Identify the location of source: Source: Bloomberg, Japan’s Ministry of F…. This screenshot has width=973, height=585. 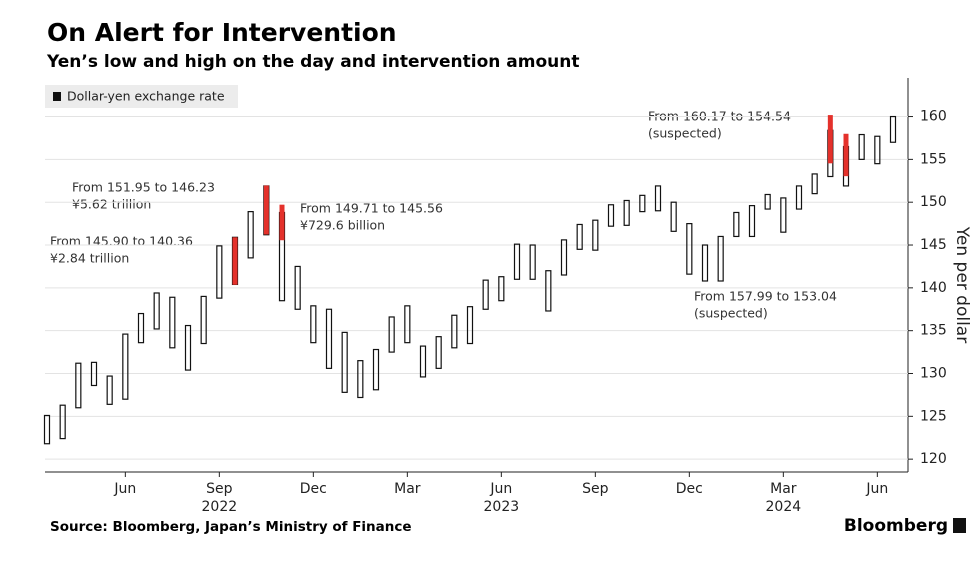
(231, 527).